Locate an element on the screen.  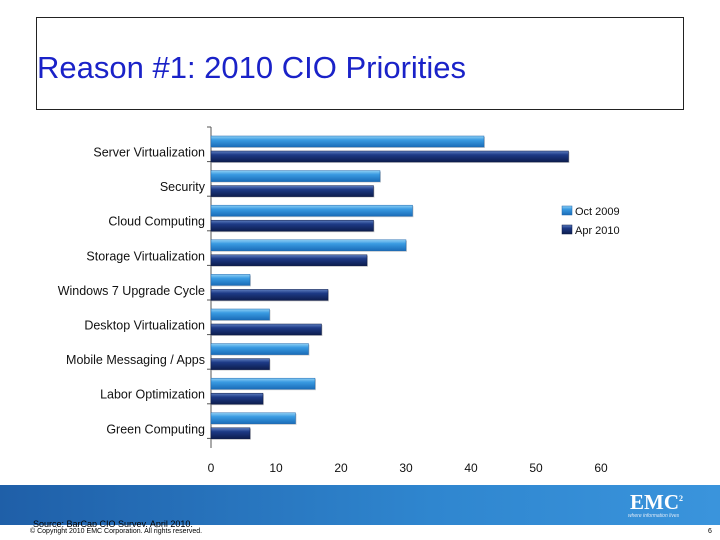
slide-title: Reason #1: 2010 CIO Priorities is located at coordinates (252, 67).